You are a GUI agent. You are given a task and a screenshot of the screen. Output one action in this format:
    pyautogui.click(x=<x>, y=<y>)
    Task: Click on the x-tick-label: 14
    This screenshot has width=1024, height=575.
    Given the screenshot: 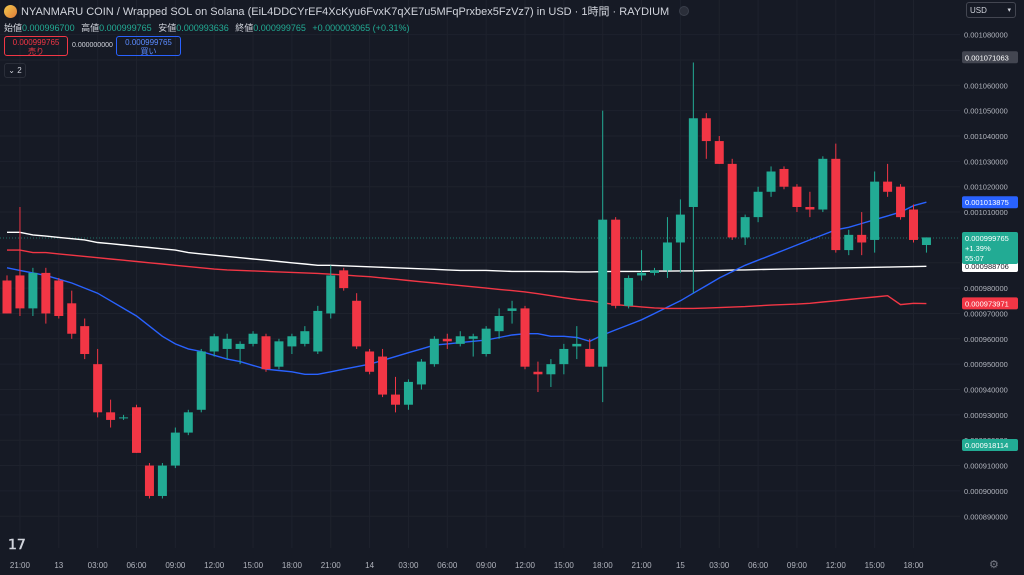 What is the action you would take?
    pyautogui.click(x=369, y=565)
    